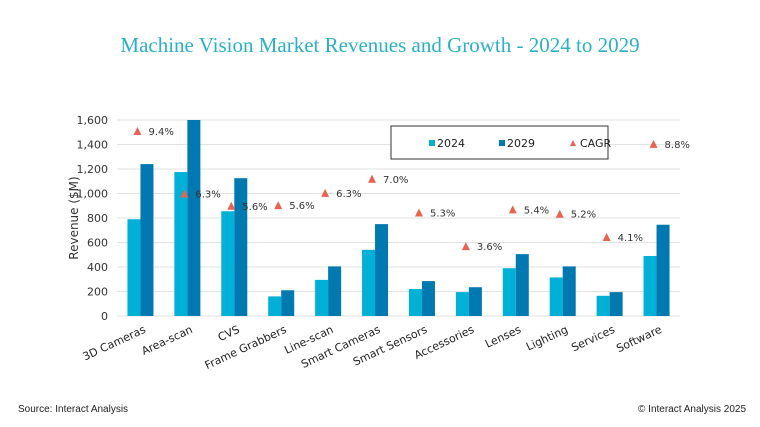 This screenshot has height=427, width=760. Describe the element at coordinates (521, 143) in the screenshot. I see `legend-label-2029: 2029` at that location.